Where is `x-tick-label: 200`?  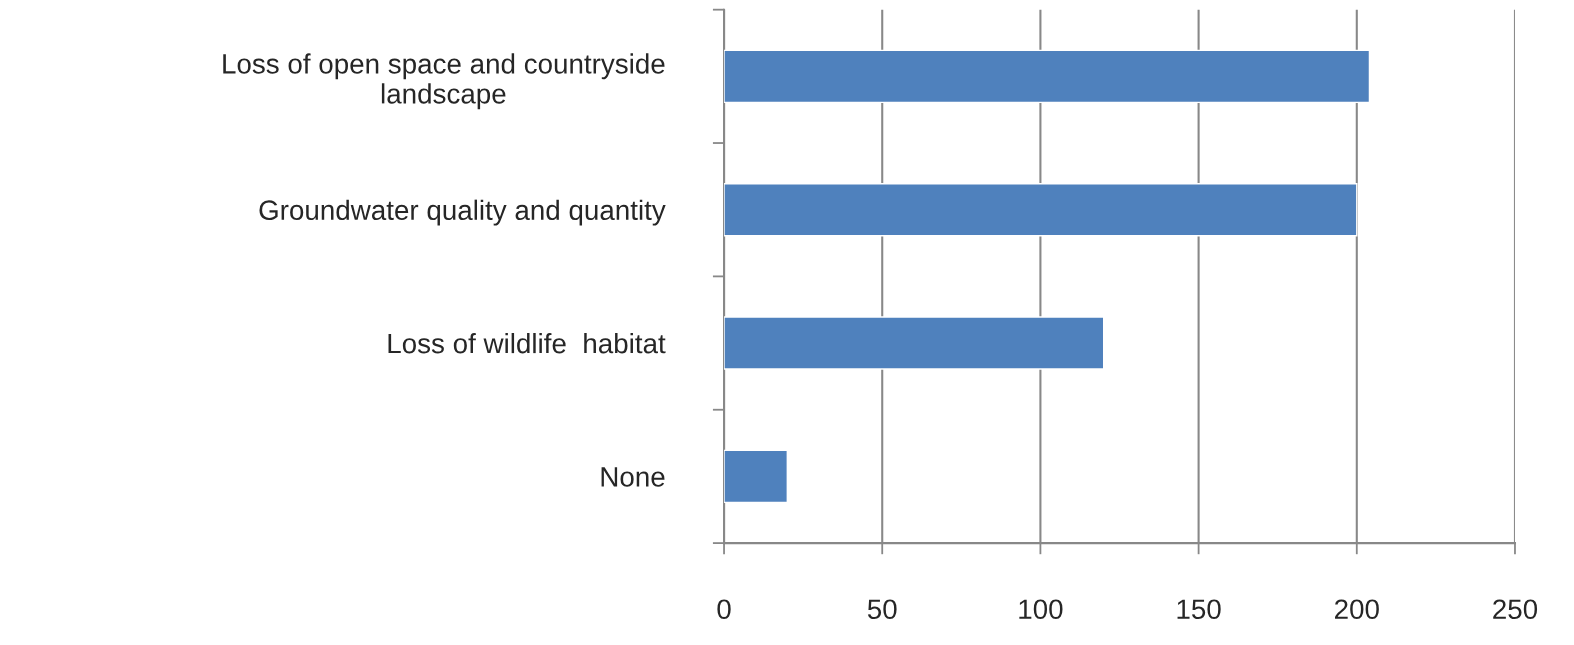 x-tick-label: 200 is located at coordinates (1357, 609).